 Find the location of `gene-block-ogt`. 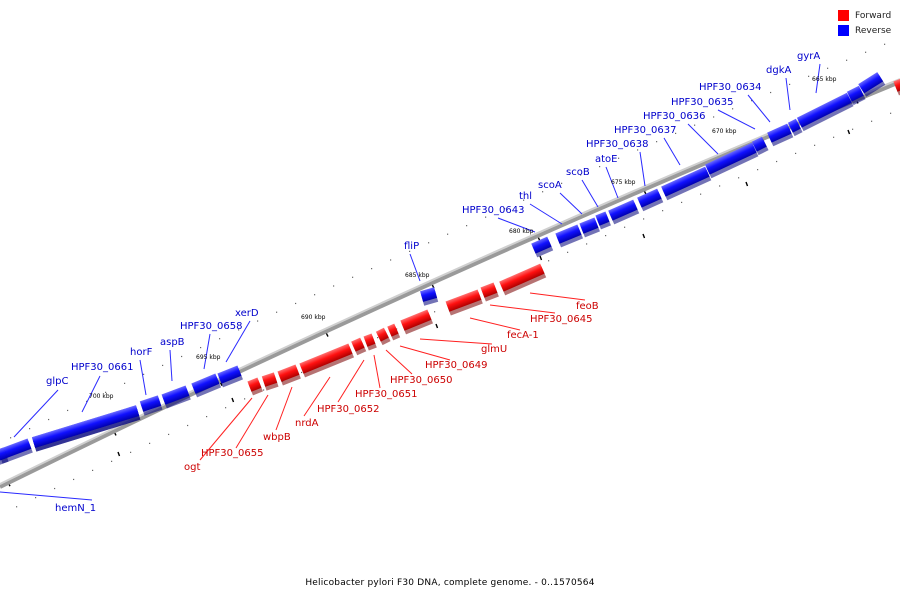

gene-block-ogt is located at coordinates (255, 386).